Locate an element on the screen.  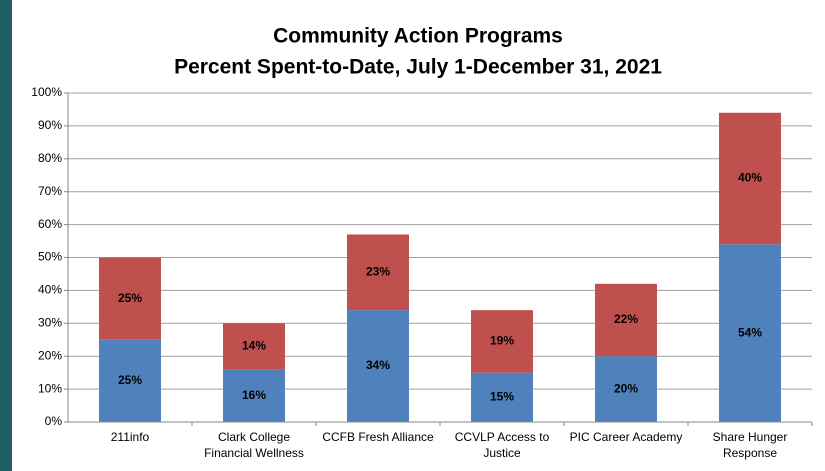
x-tick-label: Share Hunger Response is located at coordinates (750, 445).